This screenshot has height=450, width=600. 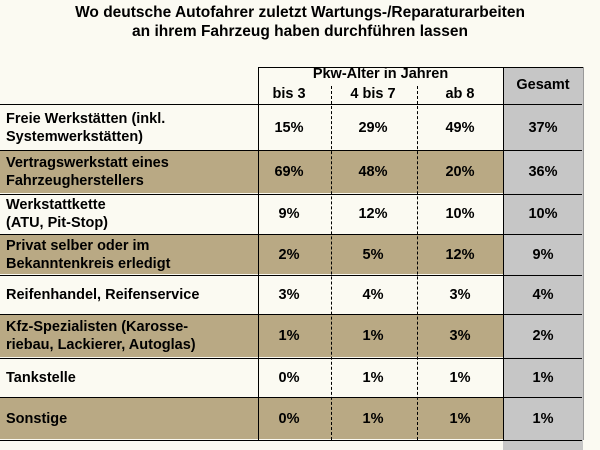 I want to click on total-cell: 10%, so click(x=543, y=214).